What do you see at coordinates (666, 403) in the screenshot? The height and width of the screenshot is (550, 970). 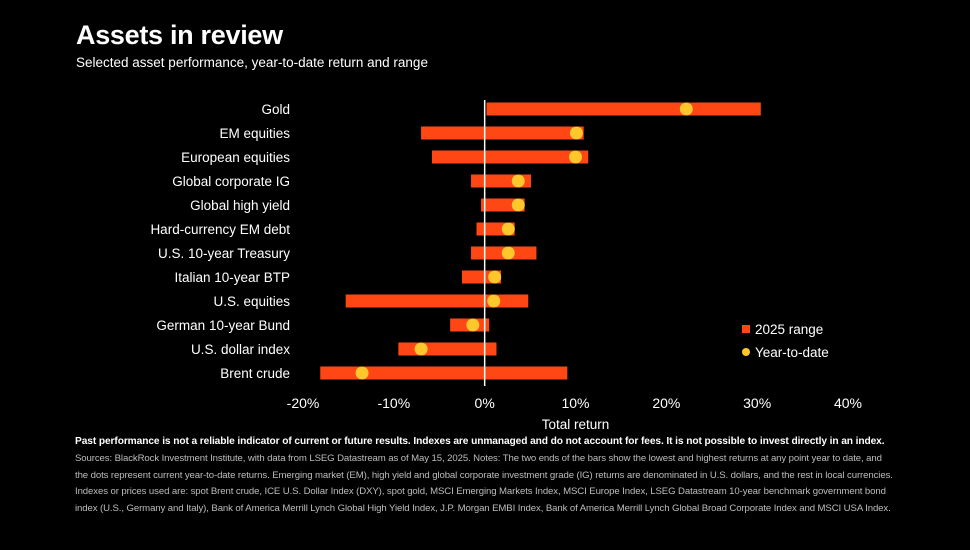 I see `x-tick-label: 20%` at bounding box center [666, 403].